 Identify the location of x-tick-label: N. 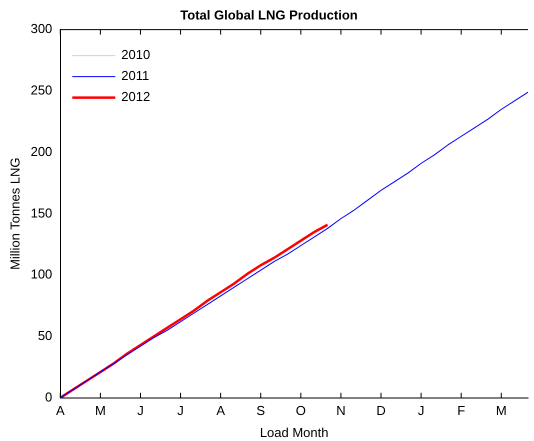
(341, 410).